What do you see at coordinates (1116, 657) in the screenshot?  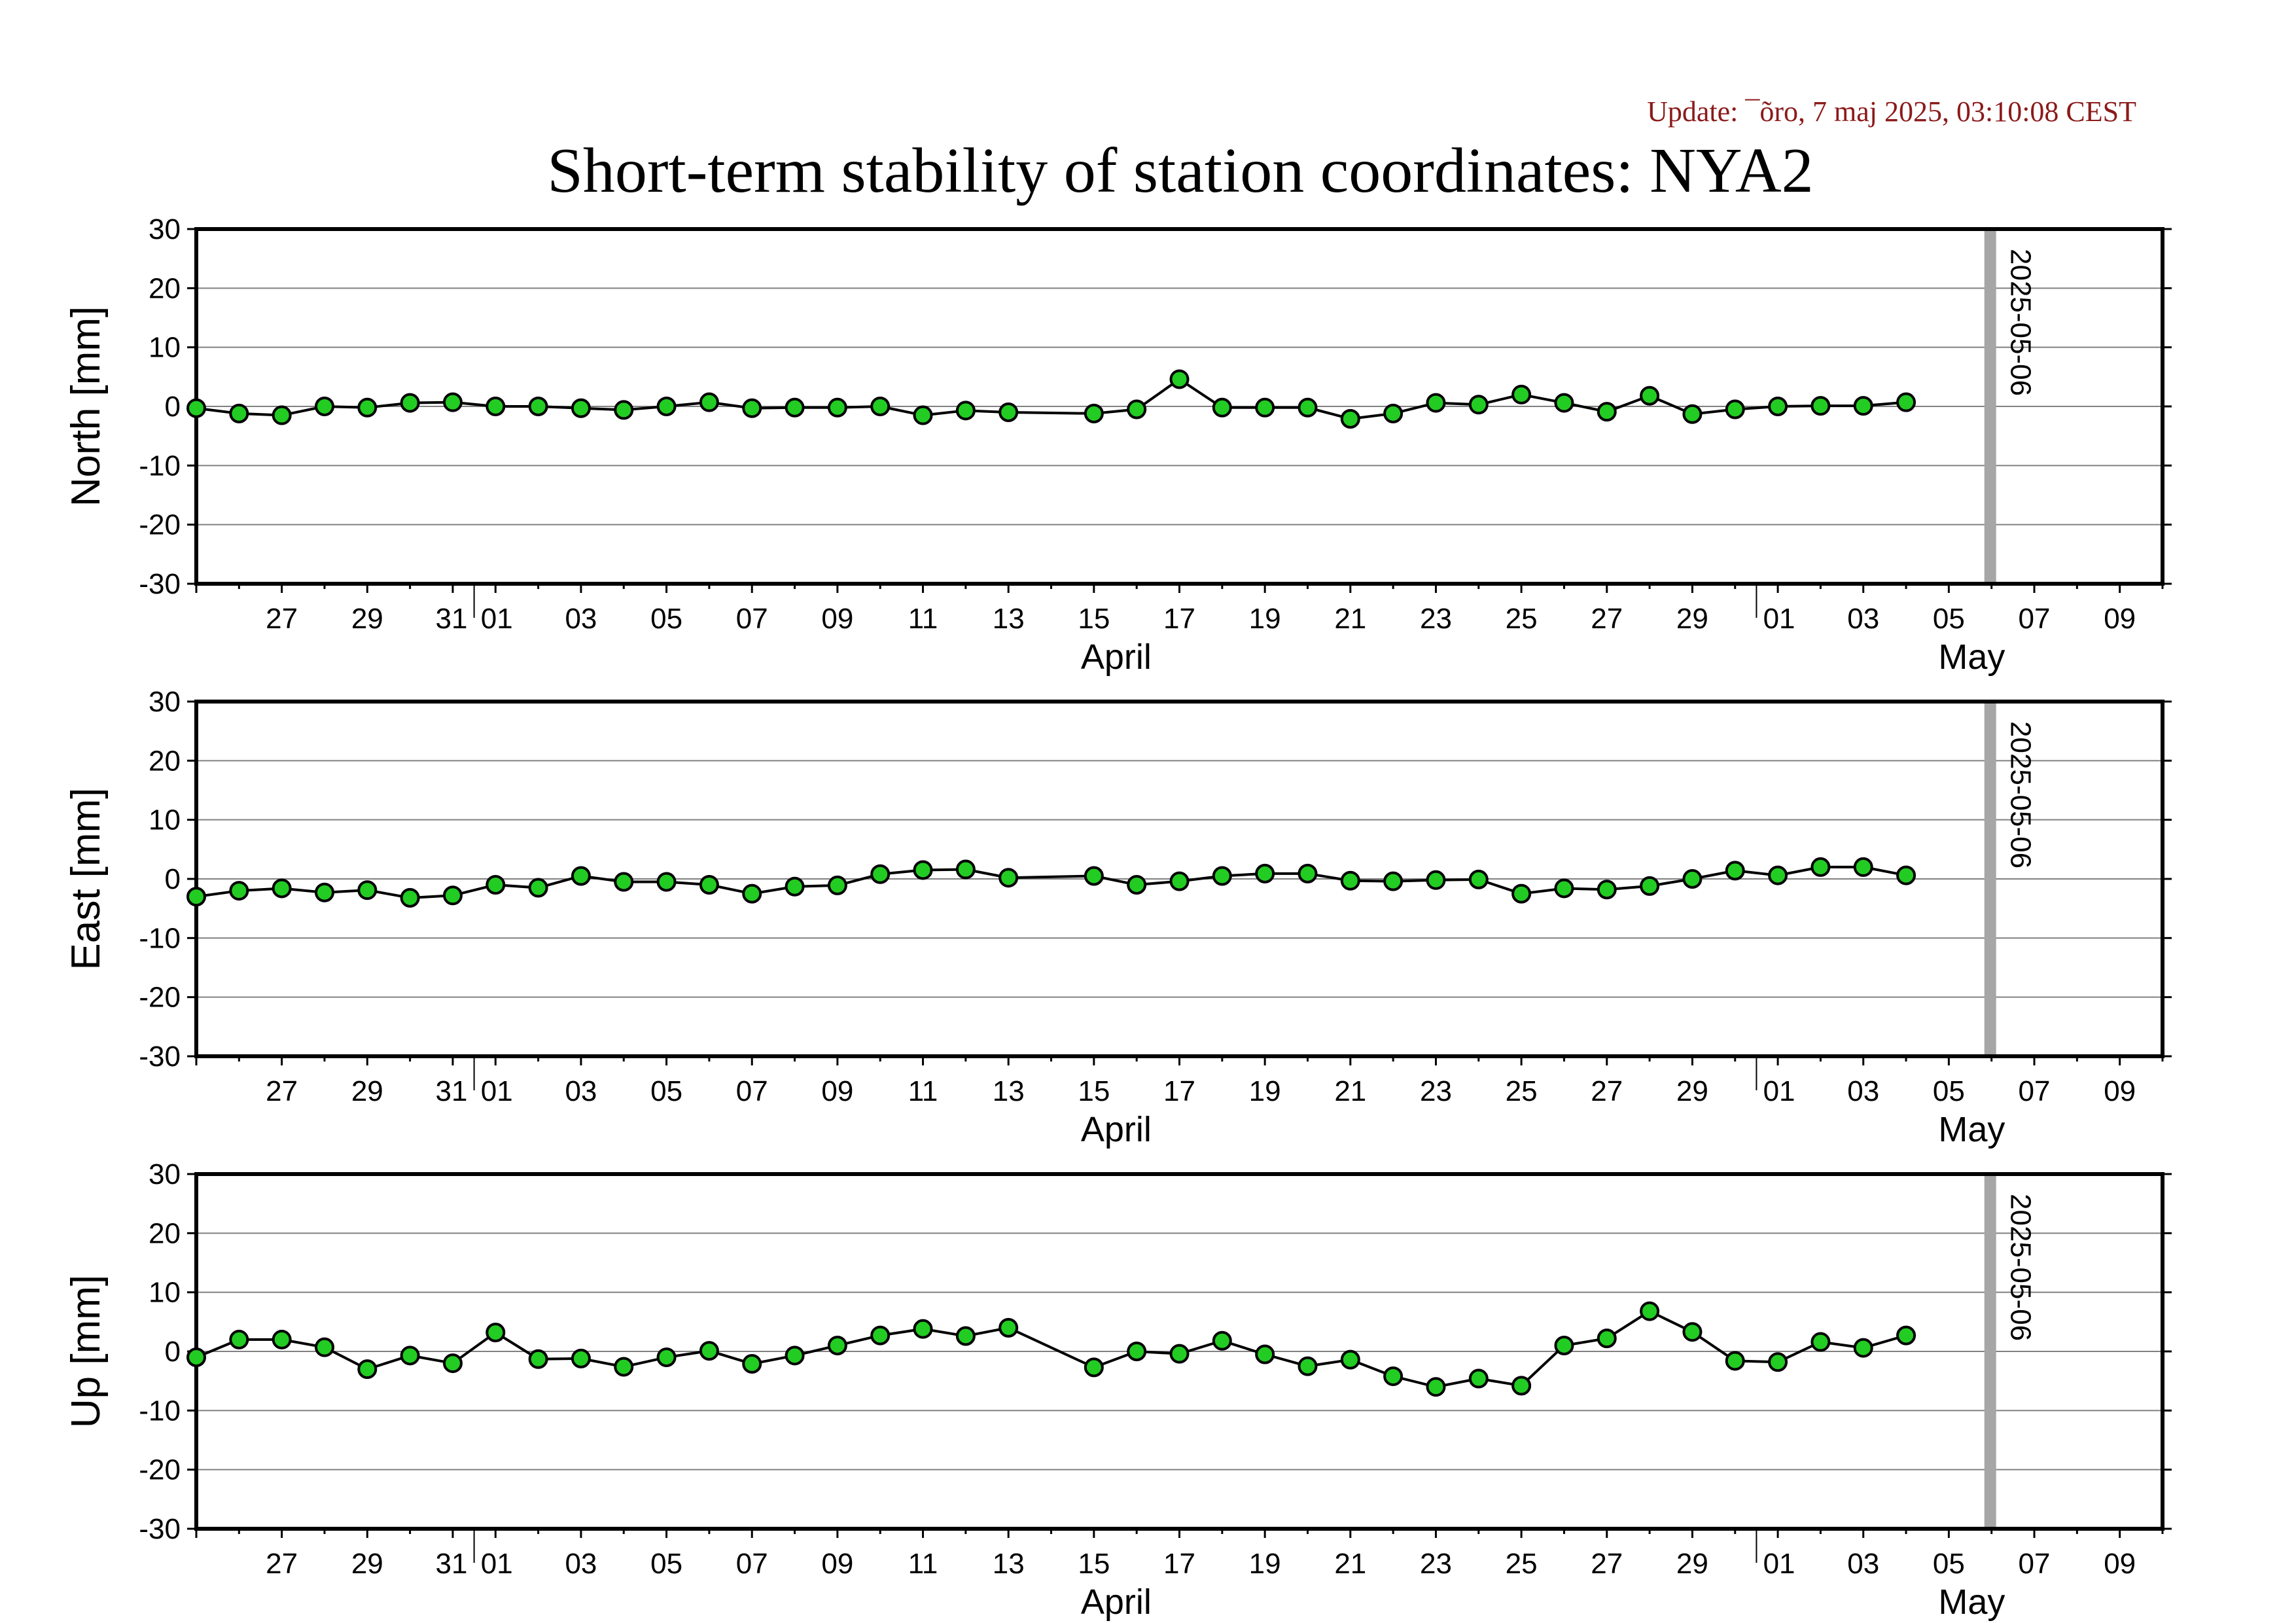 I see `month-label: April` at bounding box center [1116, 657].